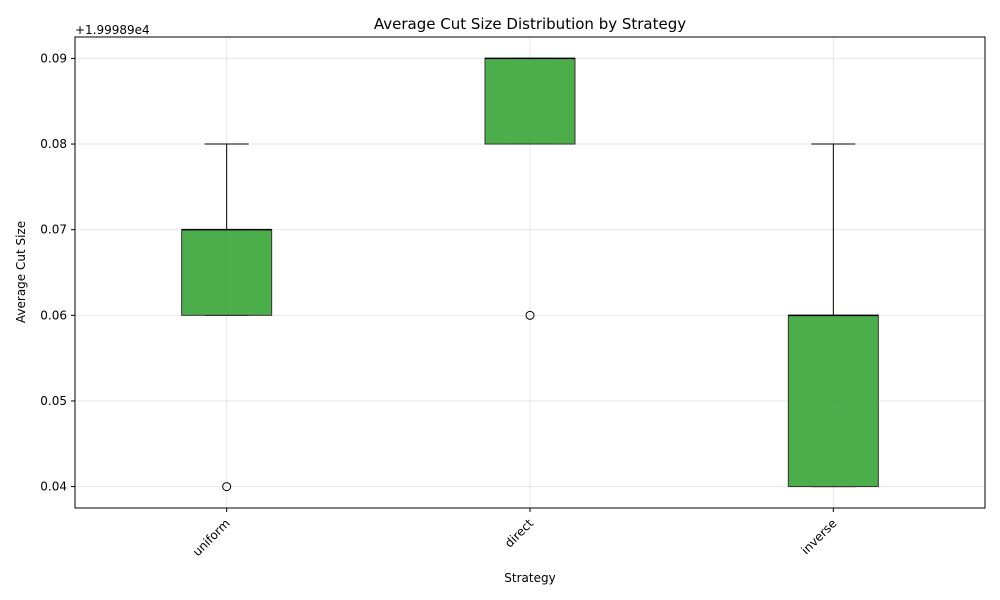  What do you see at coordinates (112, 30) in the screenshot?
I see `y-offset-text: +1.99989e4` at bounding box center [112, 30].